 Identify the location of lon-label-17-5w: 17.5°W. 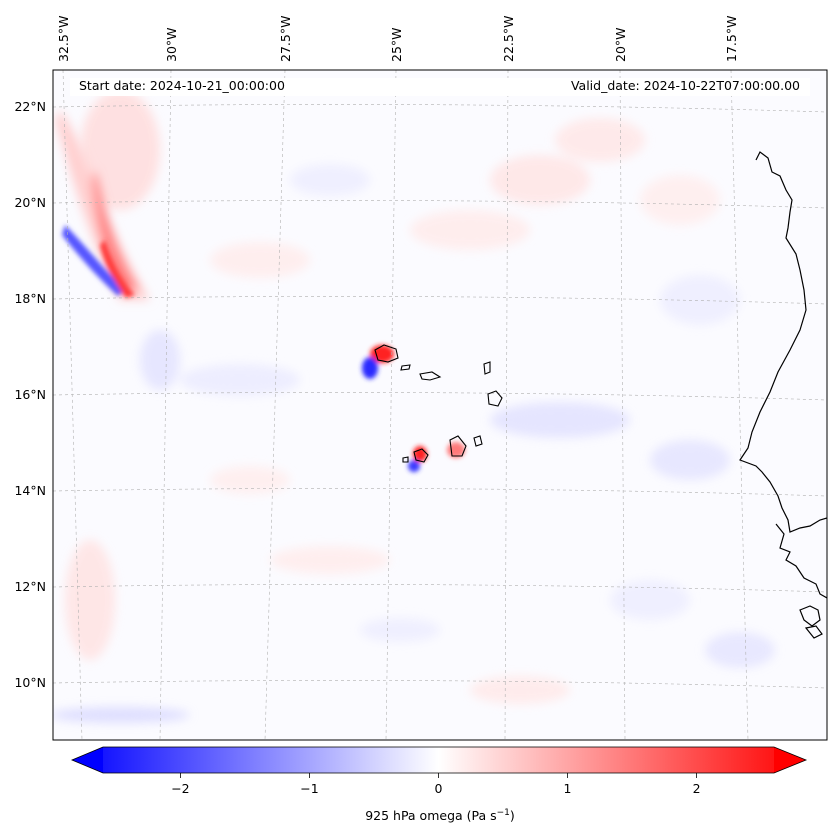
(731, 39).